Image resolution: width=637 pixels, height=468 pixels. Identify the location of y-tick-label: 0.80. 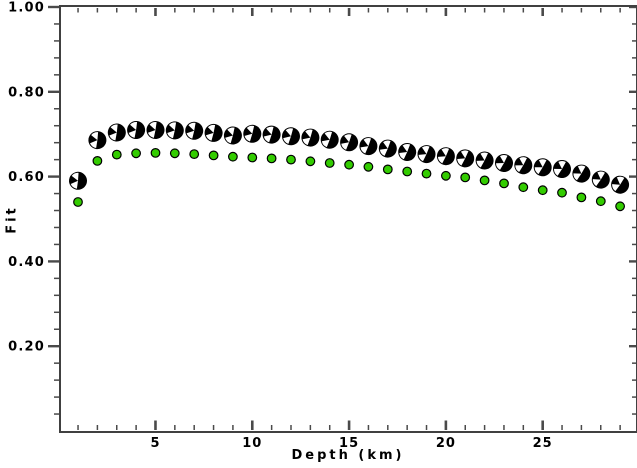
(26, 92).